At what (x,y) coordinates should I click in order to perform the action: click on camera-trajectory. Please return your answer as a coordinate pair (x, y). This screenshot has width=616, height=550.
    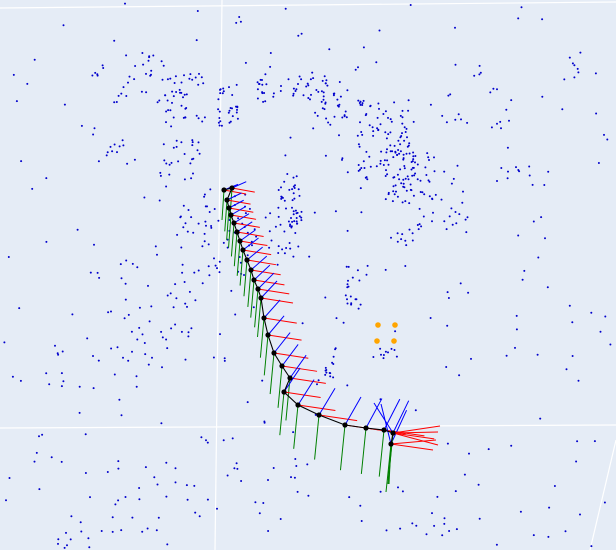
    Looking at the image, I should click on (308, 316).